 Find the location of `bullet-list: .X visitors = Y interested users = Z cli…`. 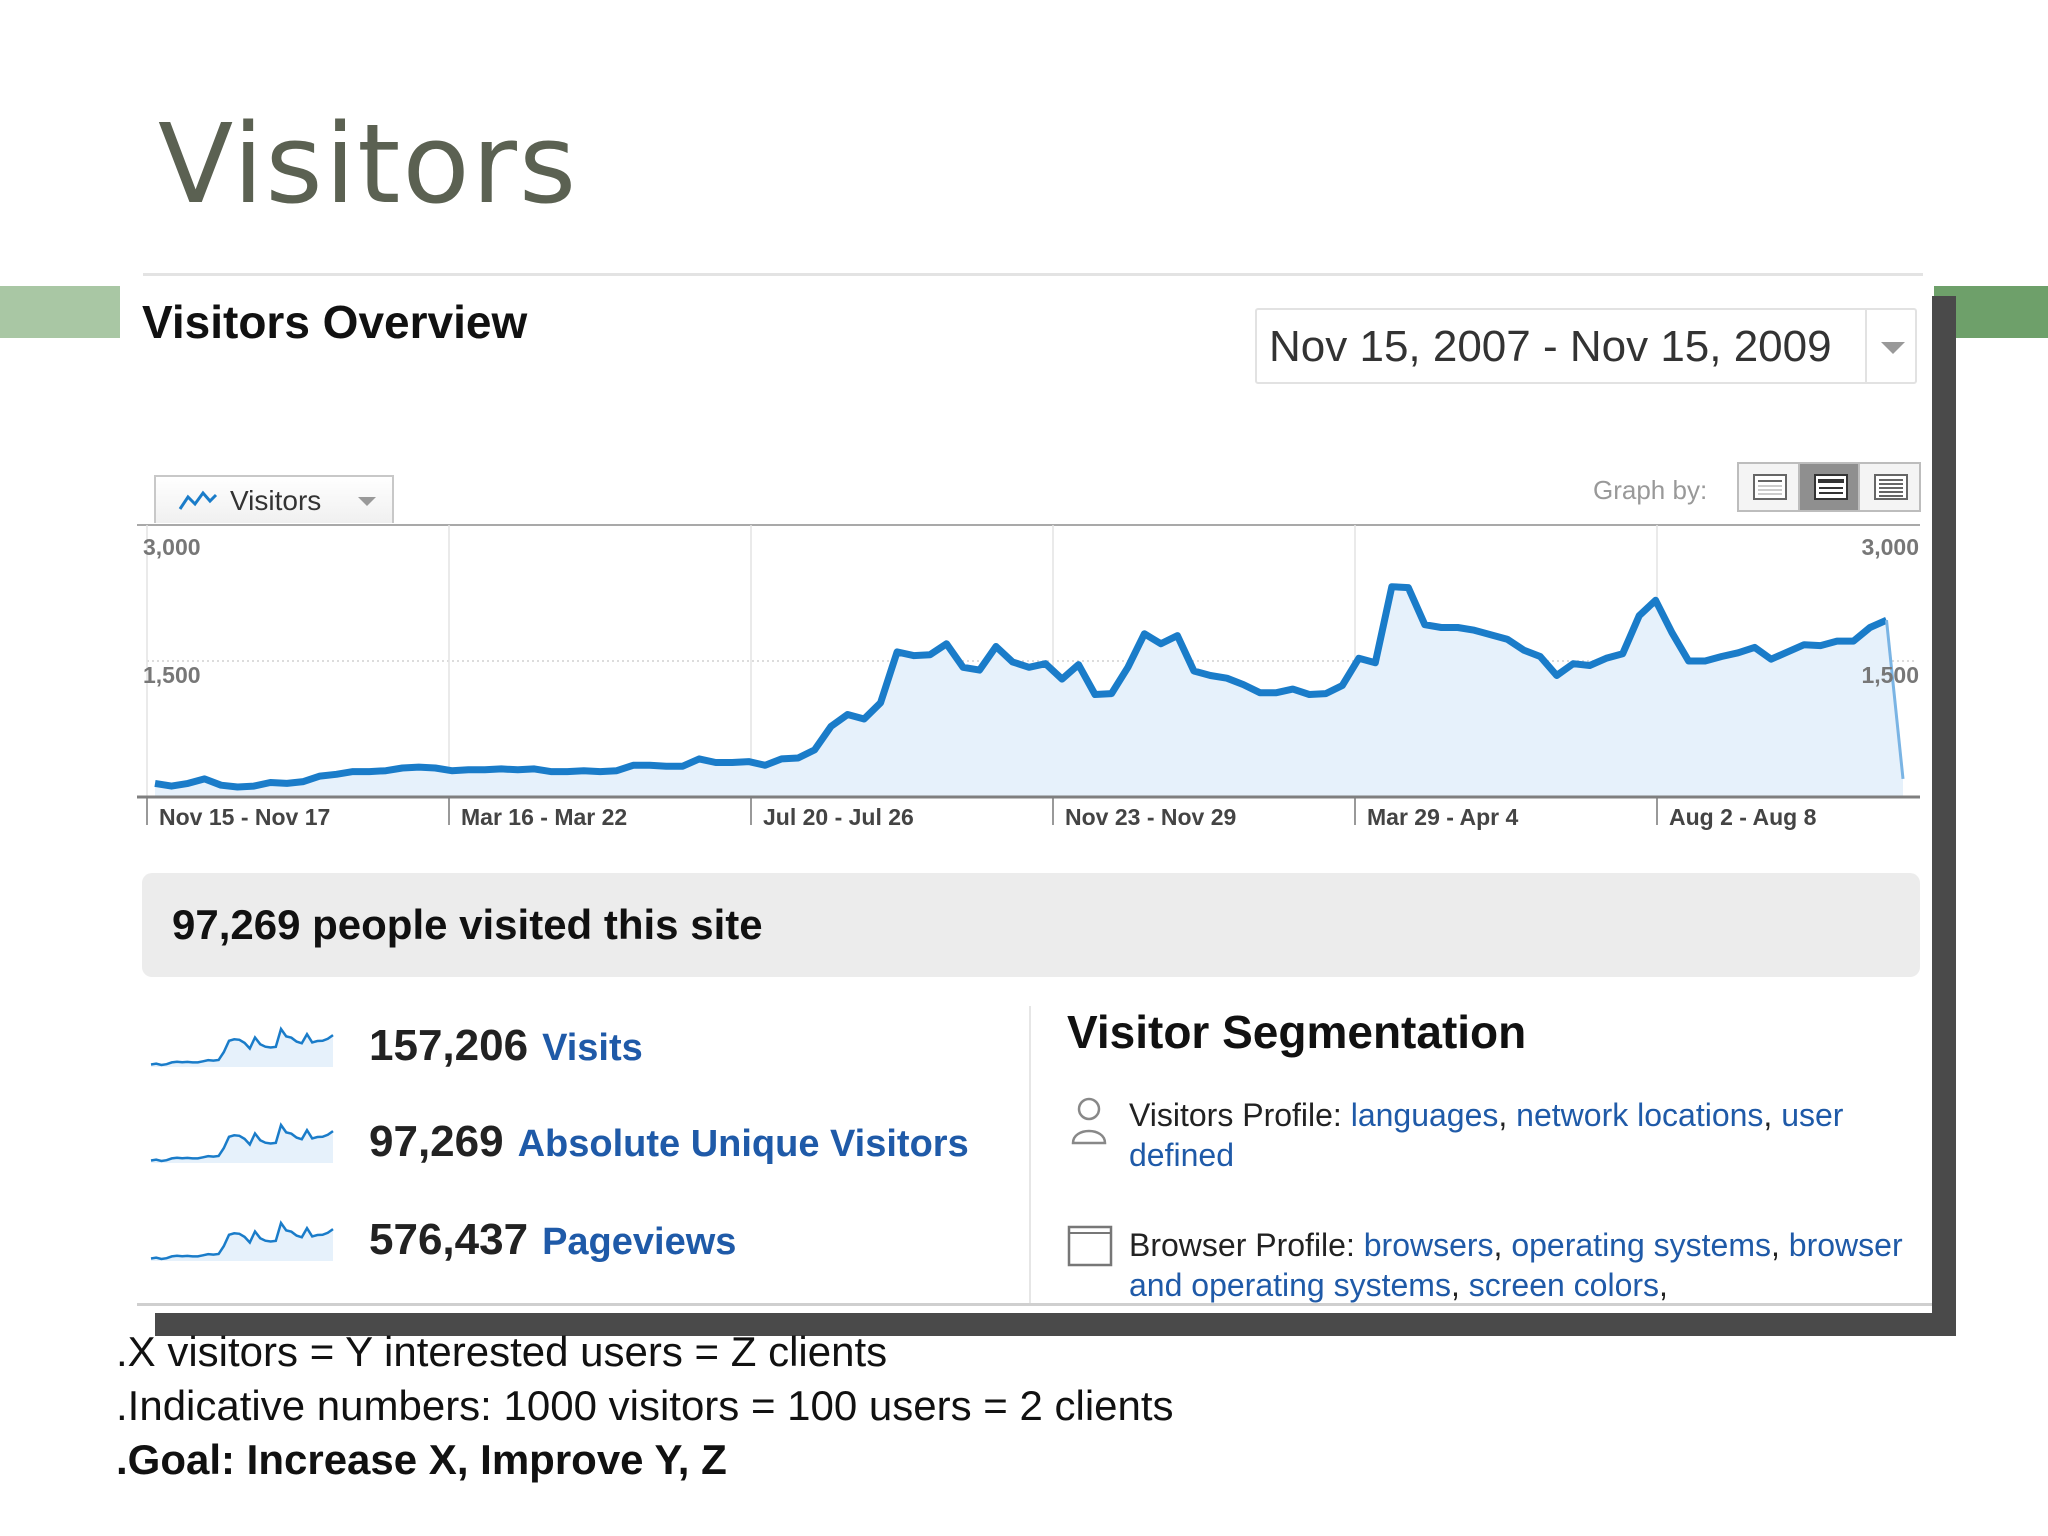

bullet-list: .X visitors = Y interested users = Z cli… is located at coordinates (645, 1406).